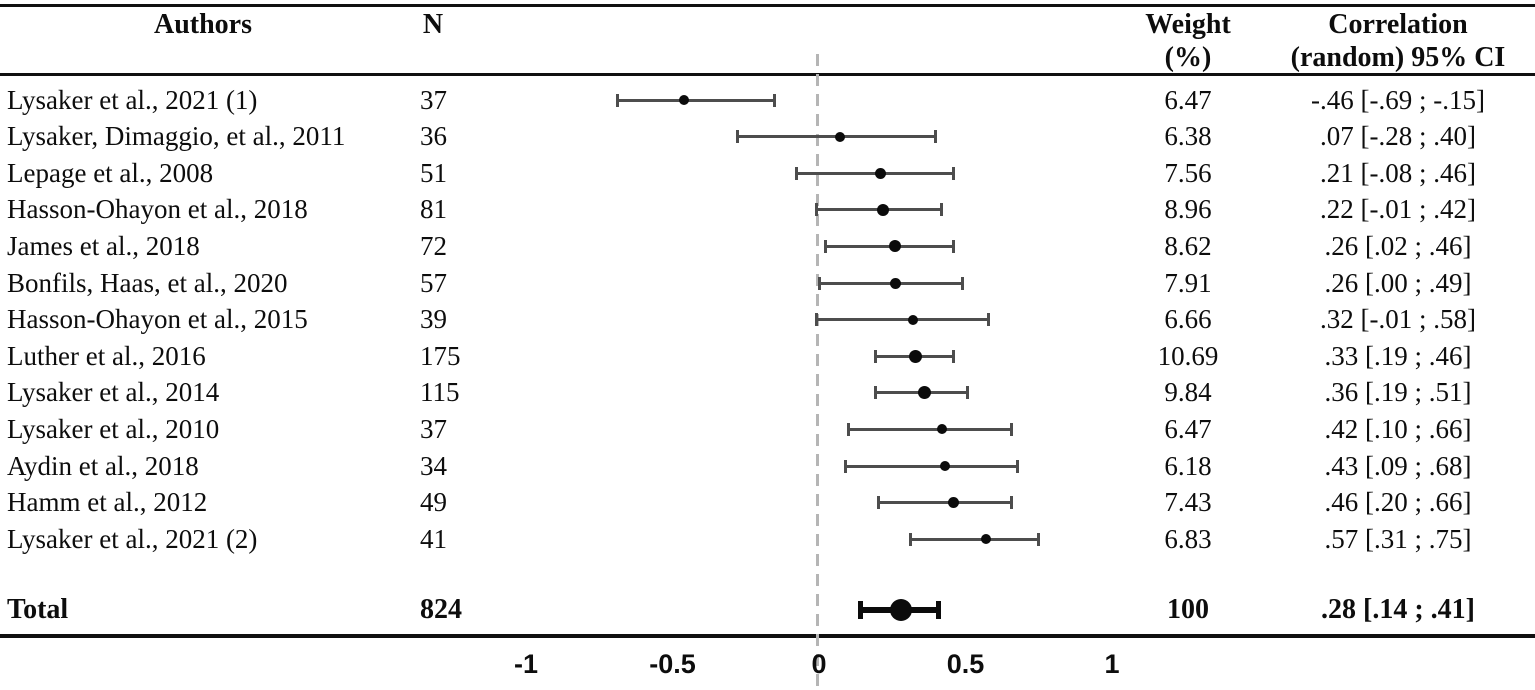 The width and height of the screenshot is (1535, 690). What do you see at coordinates (817, 372) in the screenshot?
I see `zero-reference-line` at bounding box center [817, 372].